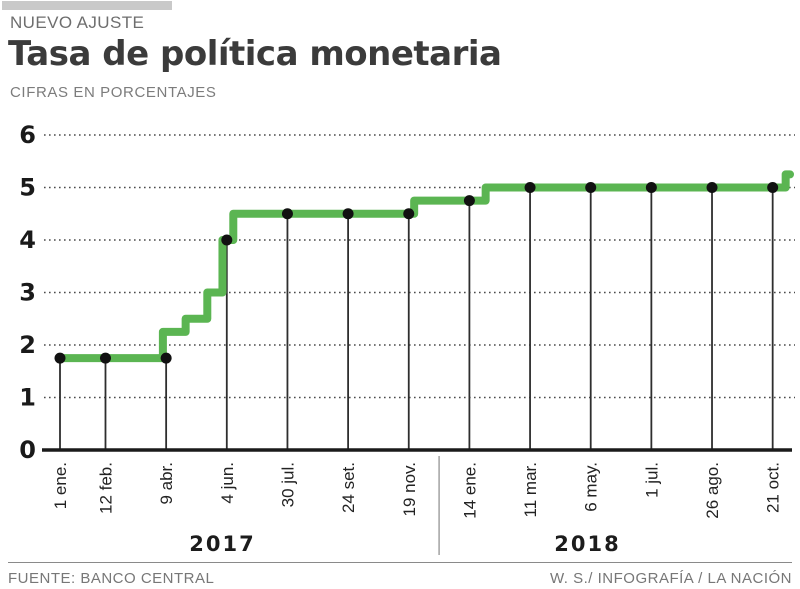 The width and height of the screenshot is (800, 589). Describe the element at coordinates (255, 54) in the screenshot. I see `page-title: Tasa de política monetaria` at that location.